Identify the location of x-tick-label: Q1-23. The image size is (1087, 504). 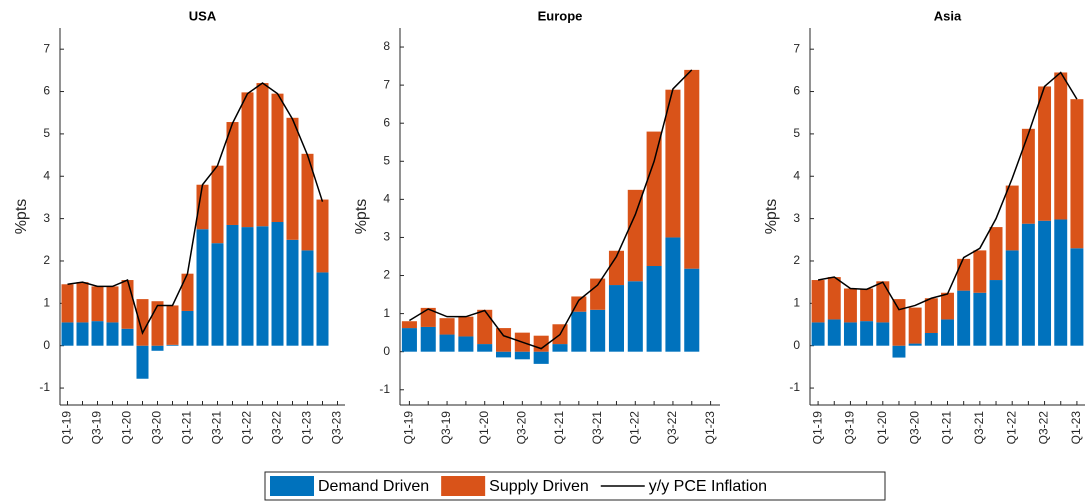
(307, 428).